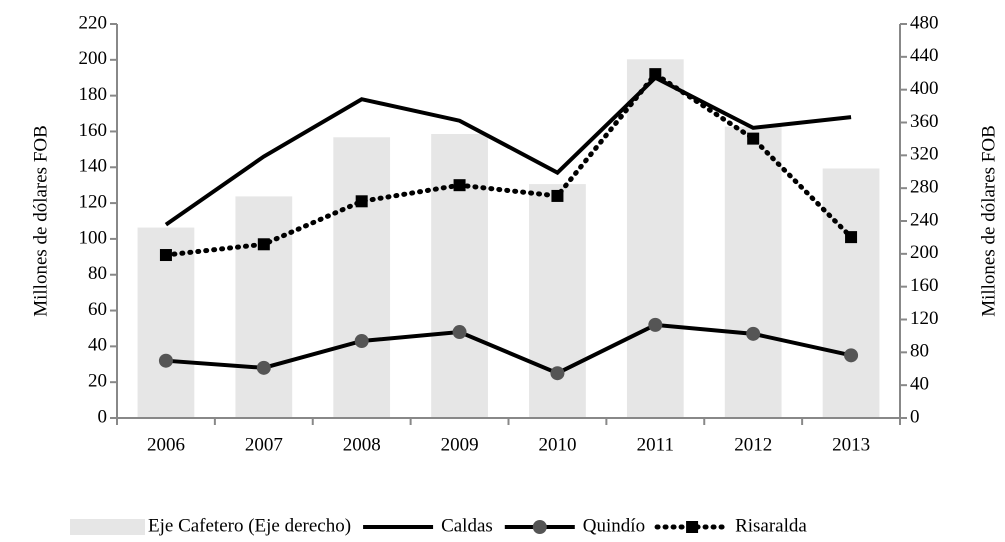  Describe the element at coordinates (97, 273) in the screenshot. I see `y-tick-label: 80` at that location.